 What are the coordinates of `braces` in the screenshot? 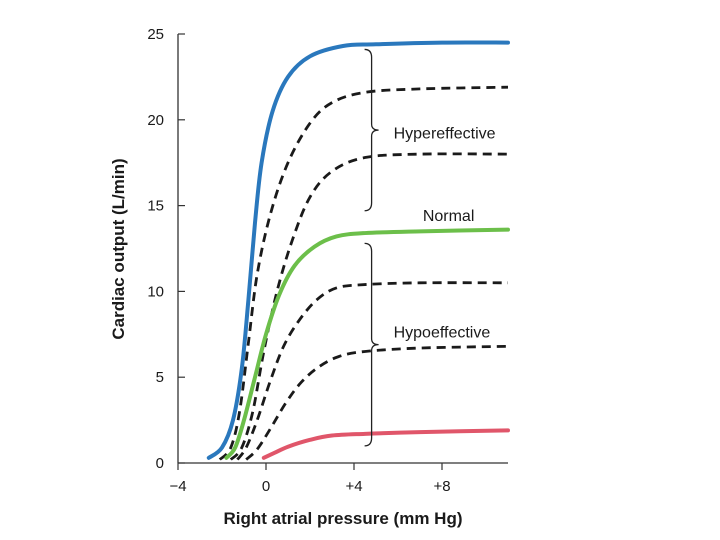 It's located at (371, 247).